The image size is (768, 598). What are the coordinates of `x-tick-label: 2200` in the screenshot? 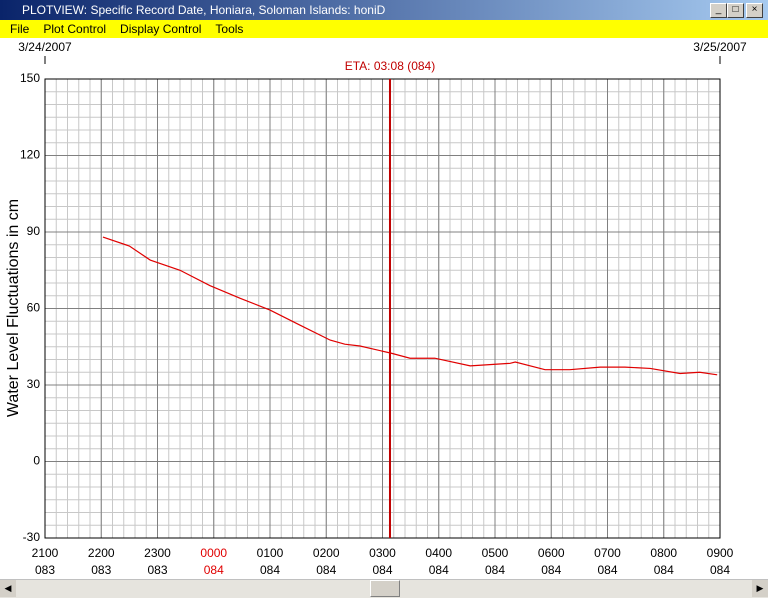 It's located at (101, 553).